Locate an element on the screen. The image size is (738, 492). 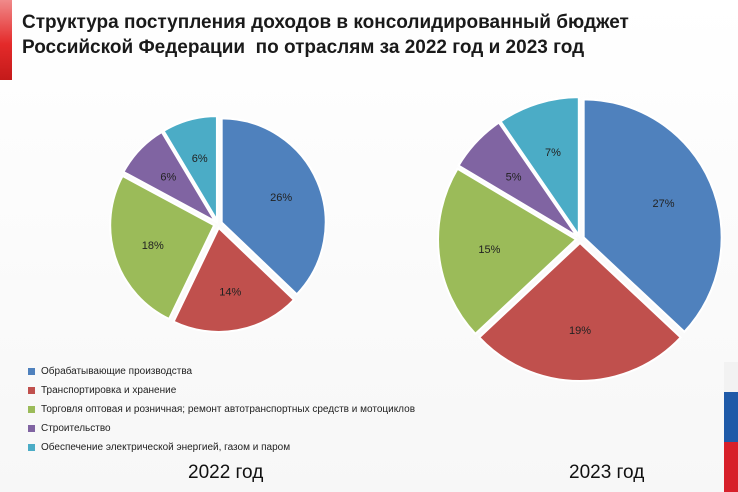
legend-item-transport: Транспортировка и хранение is located at coordinates (221, 390).